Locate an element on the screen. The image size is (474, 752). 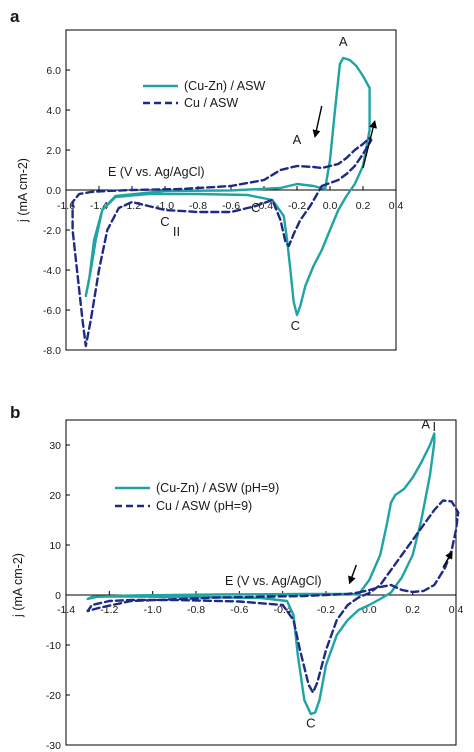
panel-b-y-ticks: -30 -20 -10 0 10 20 30 is located at coordinates (58, 596).